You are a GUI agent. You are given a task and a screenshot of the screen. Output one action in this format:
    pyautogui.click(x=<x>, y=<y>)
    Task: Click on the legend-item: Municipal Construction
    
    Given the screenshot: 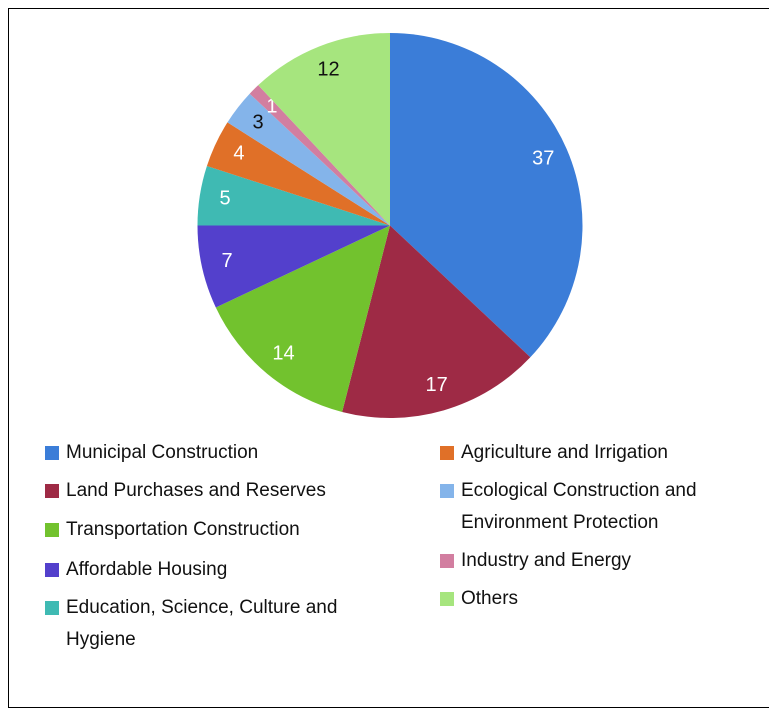 What is the action you would take?
    pyautogui.click(x=215, y=453)
    